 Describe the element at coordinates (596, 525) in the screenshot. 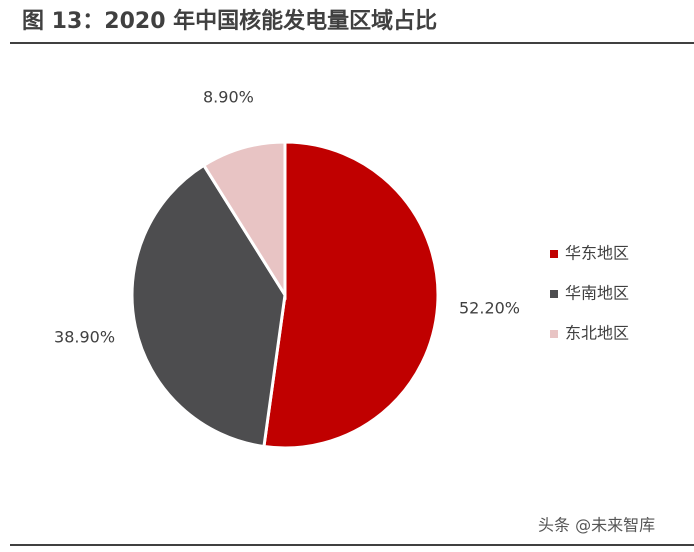

I see `watermark: 头条 @未来智库` at that location.